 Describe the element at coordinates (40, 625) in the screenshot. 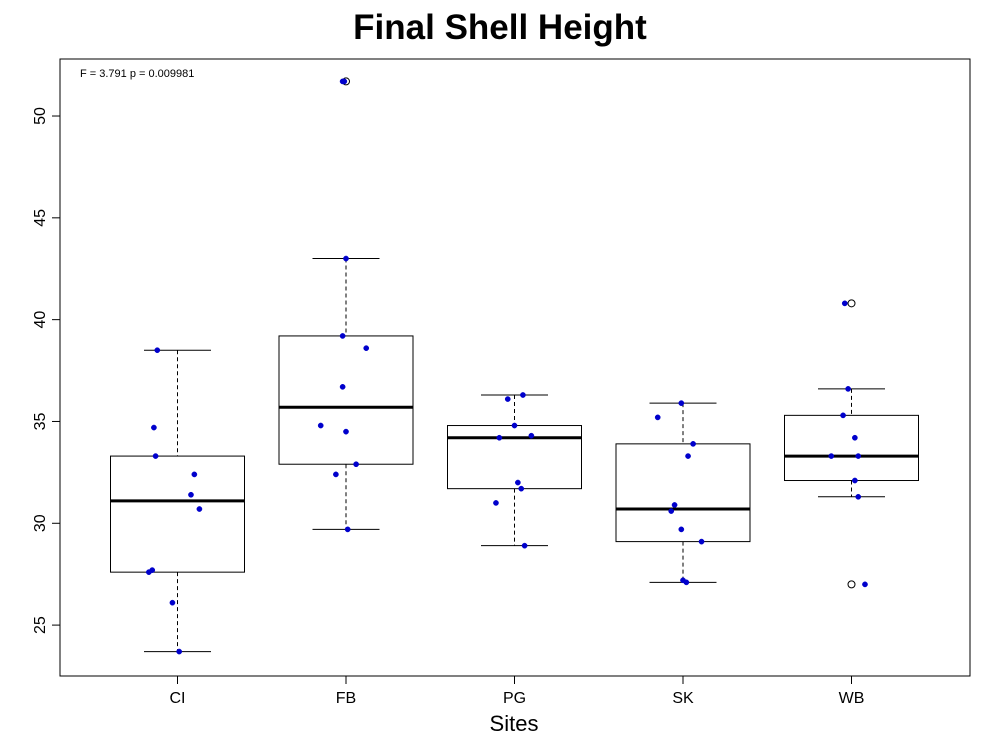

I see `y-tick-label: 25` at that location.